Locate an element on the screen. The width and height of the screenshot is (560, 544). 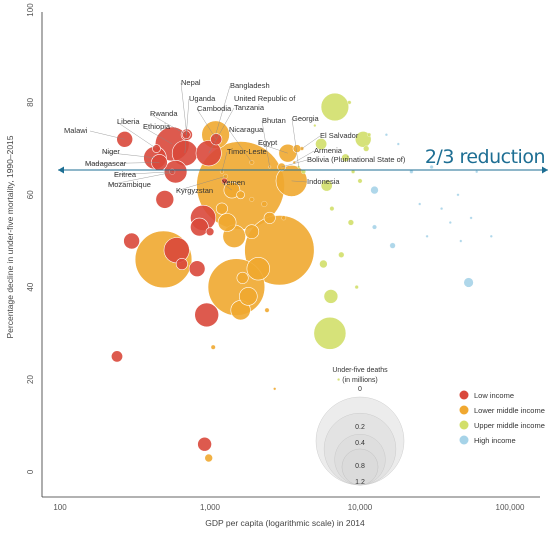
y-tick-label: 40 is located at coordinates (30, 286).